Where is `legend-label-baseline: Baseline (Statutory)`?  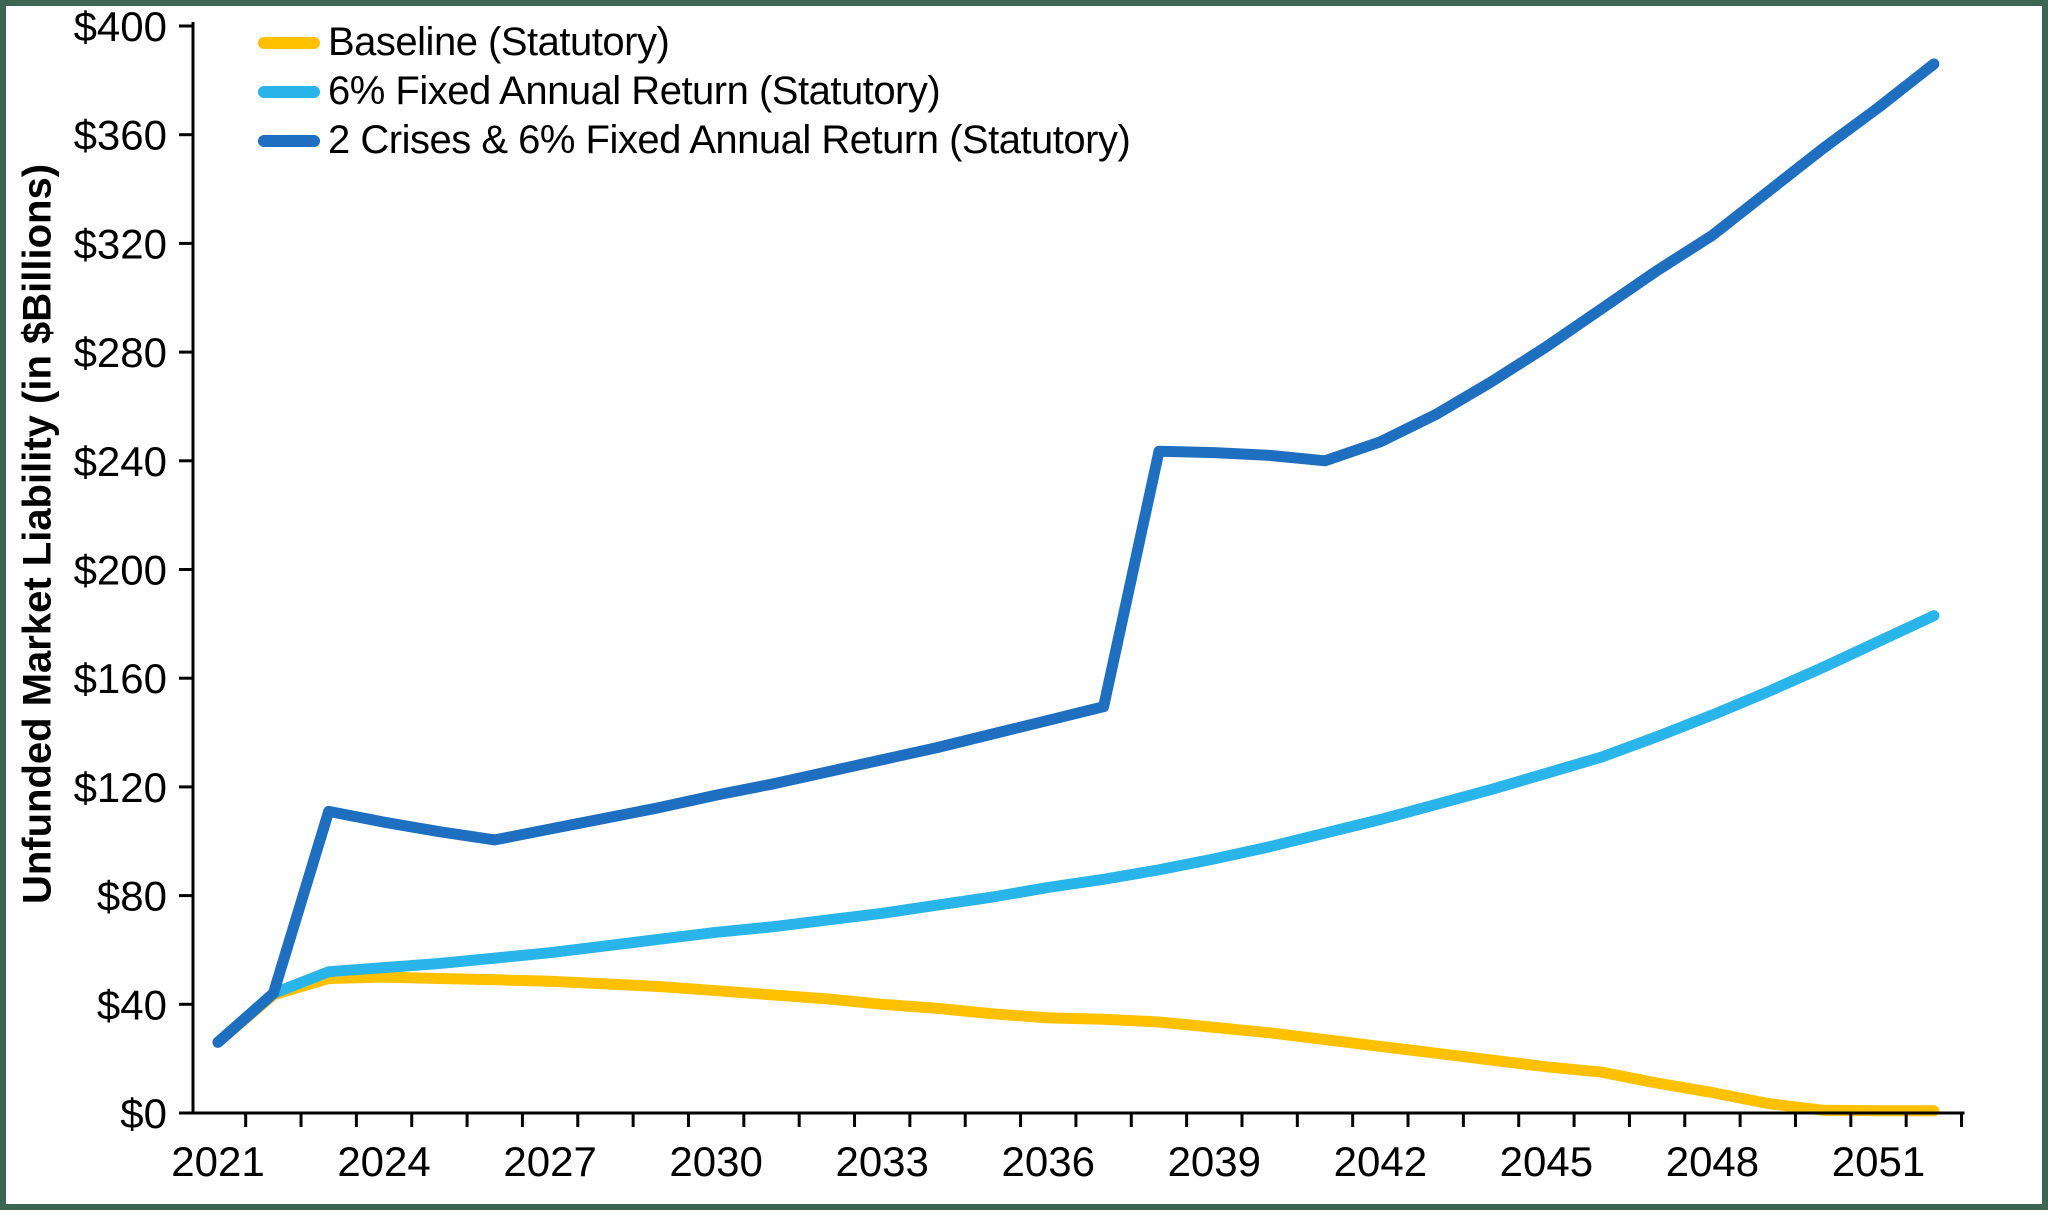
legend-label-baseline: Baseline (Statutory) is located at coordinates (499, 42).